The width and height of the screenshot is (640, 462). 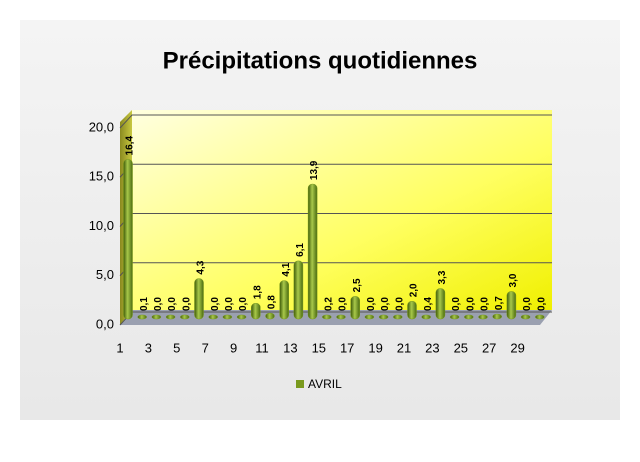 What do you see at coordinates (201, 267) in the screenshot?
I see `data-label: 4,3` at bounding box center [201, 267].